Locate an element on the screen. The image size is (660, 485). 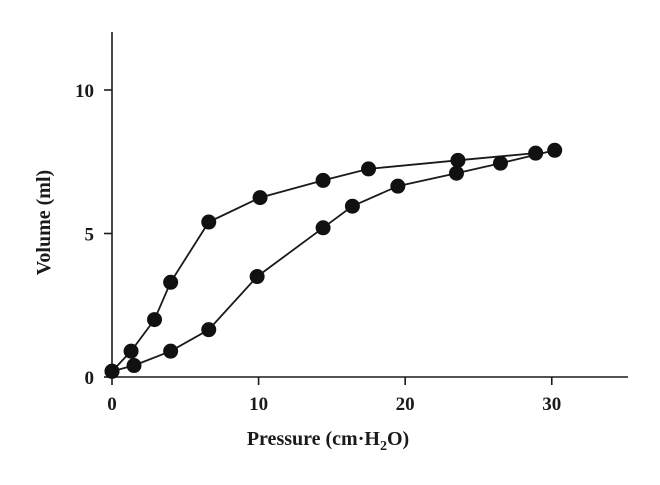
x-axis-title-tail: O) is located at coordinates (398, 439).